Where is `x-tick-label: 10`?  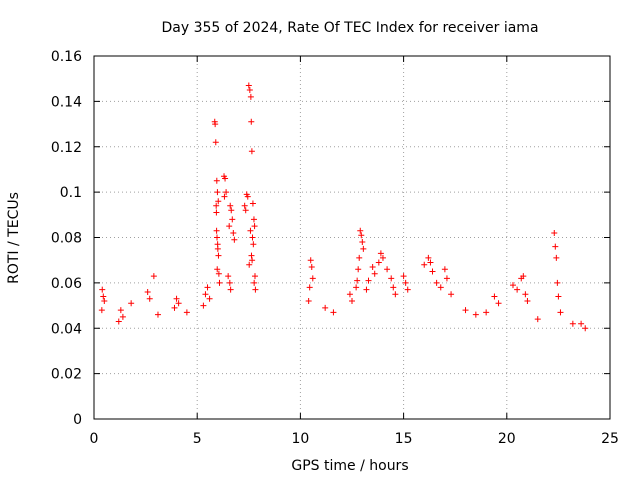 x-tick-label: 10 is located at coordinates (300, 439).